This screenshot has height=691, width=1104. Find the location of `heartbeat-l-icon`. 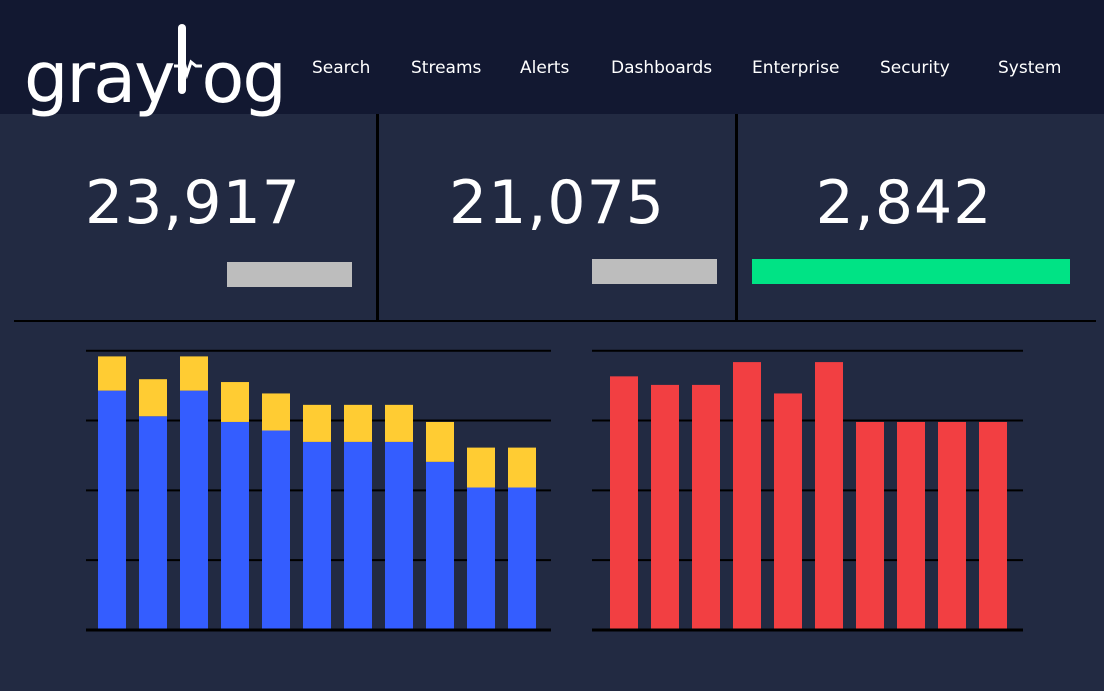

heartbeat-l-icon is located at coordinates (187, 70).